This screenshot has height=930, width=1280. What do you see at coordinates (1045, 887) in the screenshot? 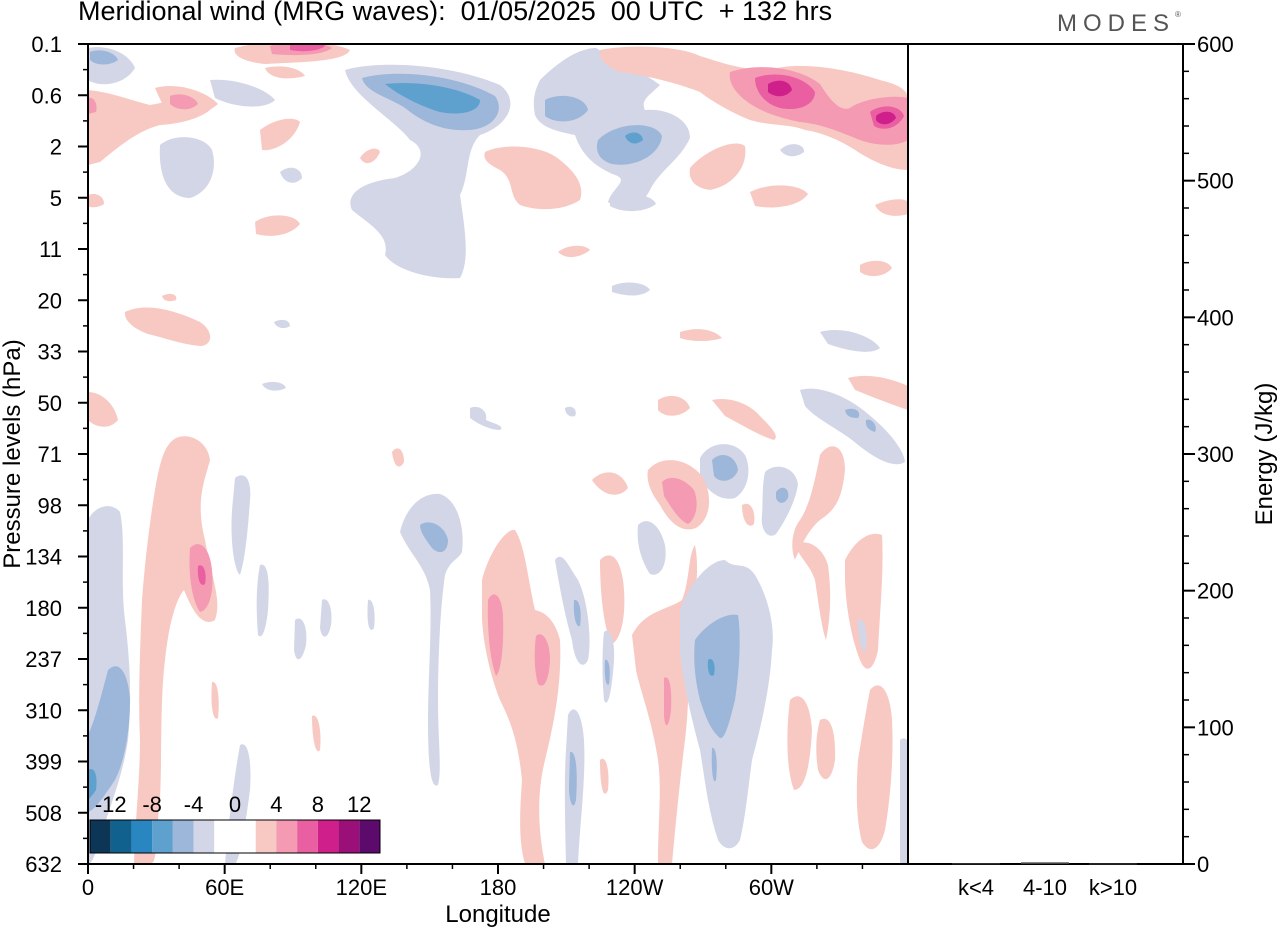
I see `energy-category-label: 4-10` at bounding box center [1045, 887].